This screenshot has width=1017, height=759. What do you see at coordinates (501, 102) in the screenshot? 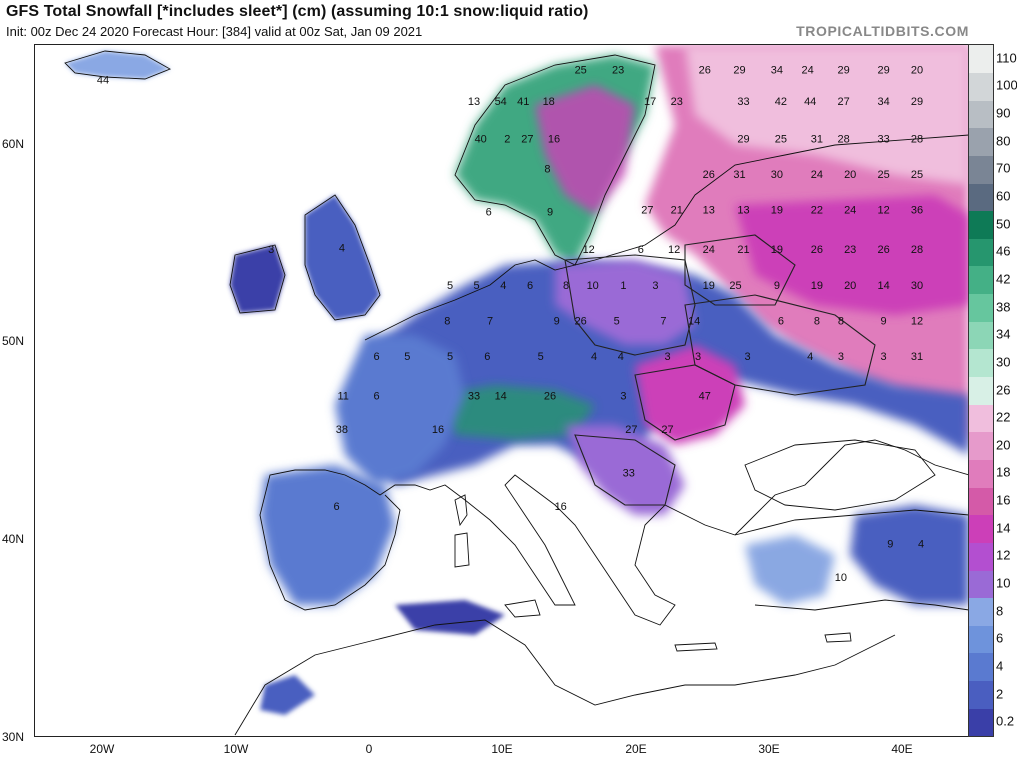
I see `snowfall-value: 54` at bounding box center [501, 102].